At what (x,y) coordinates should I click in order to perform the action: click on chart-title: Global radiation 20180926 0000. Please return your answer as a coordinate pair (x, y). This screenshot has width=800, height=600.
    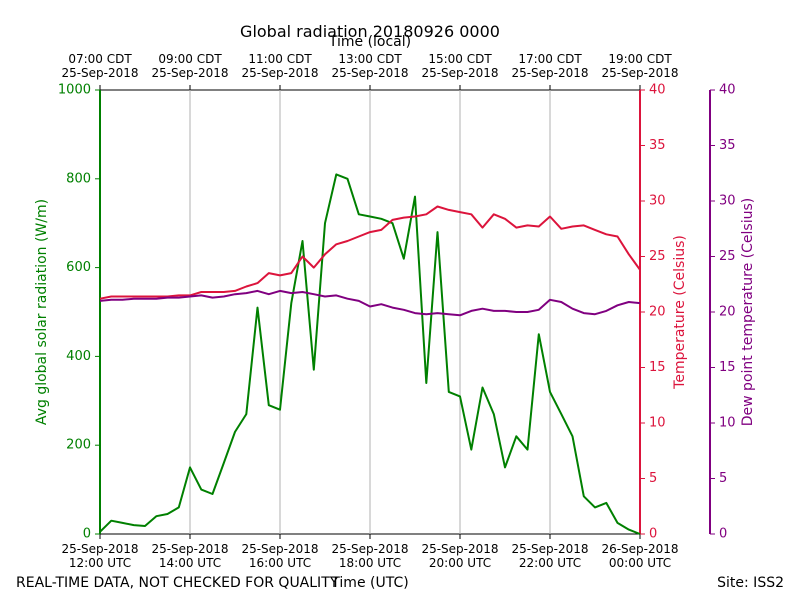
    Looking at the image, I should click on (370, 31).